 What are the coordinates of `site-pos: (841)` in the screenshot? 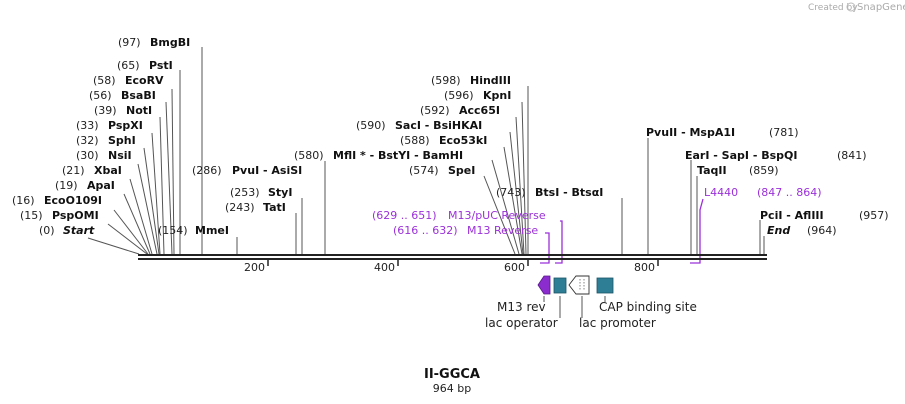 It's located at (852, 155).